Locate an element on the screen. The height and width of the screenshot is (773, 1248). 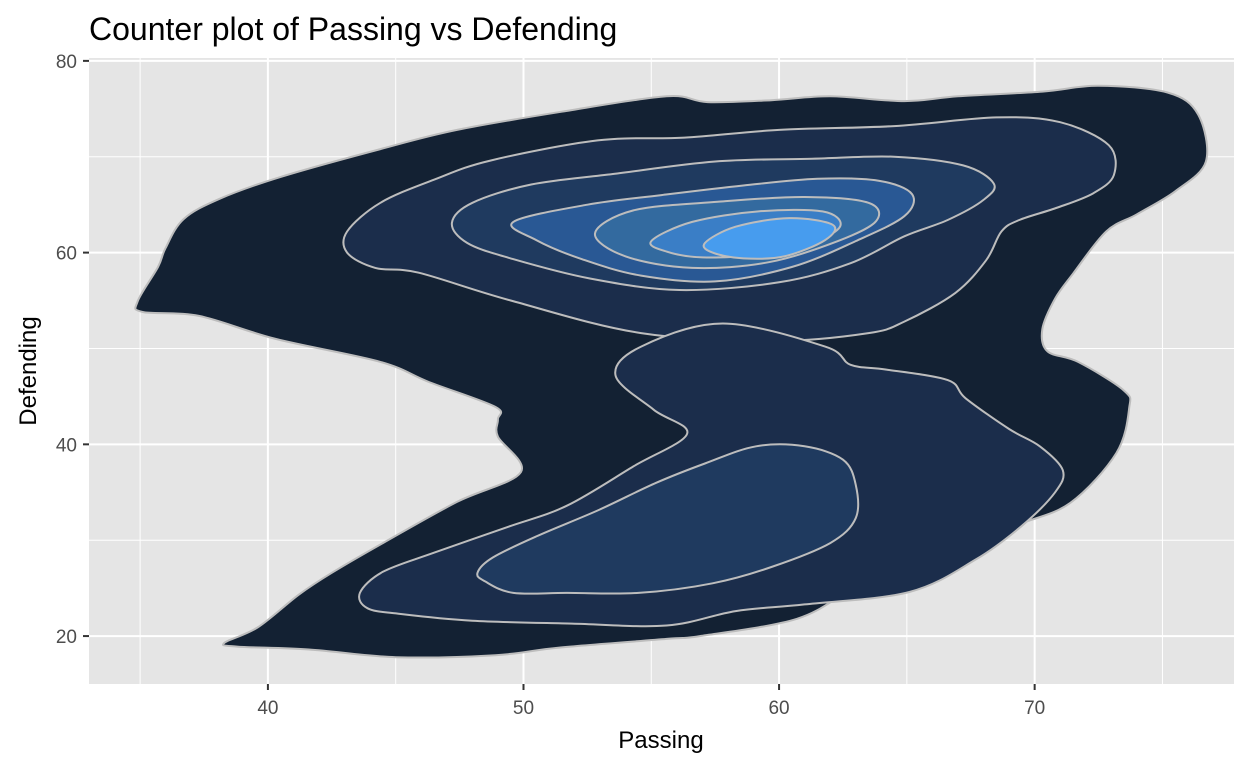
x-axis-title: Passing is located at coordinates (660, 740).